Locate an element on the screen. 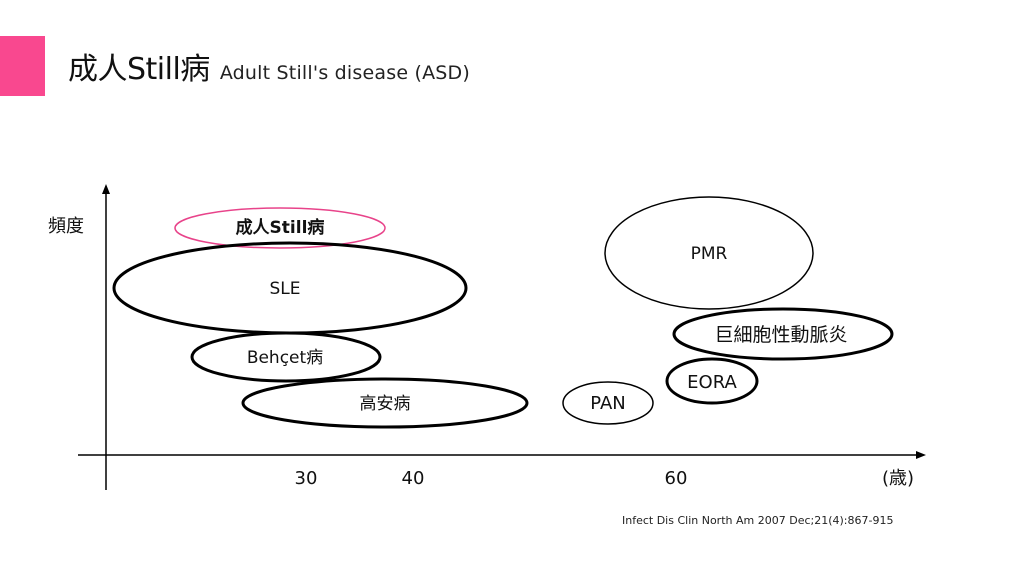 This screenshot has height=576, width=1024. gca-ellipse is located at coordinates (783, 334).